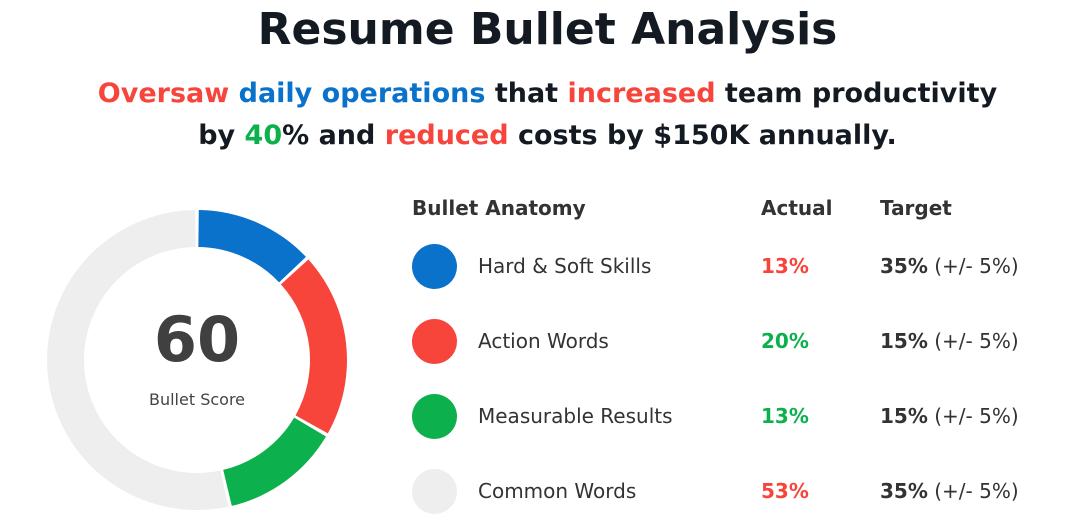  I want to click on bullet-segment-red: Oversaw, so click(163, 93).